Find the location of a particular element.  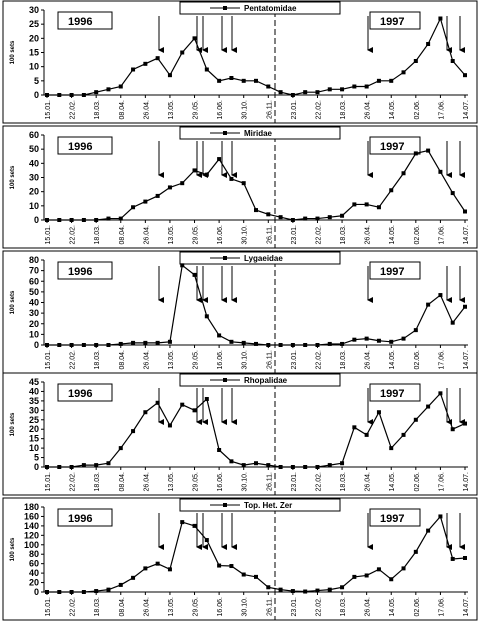

y-tick-label: 120 is located at coordinates (31, 535).